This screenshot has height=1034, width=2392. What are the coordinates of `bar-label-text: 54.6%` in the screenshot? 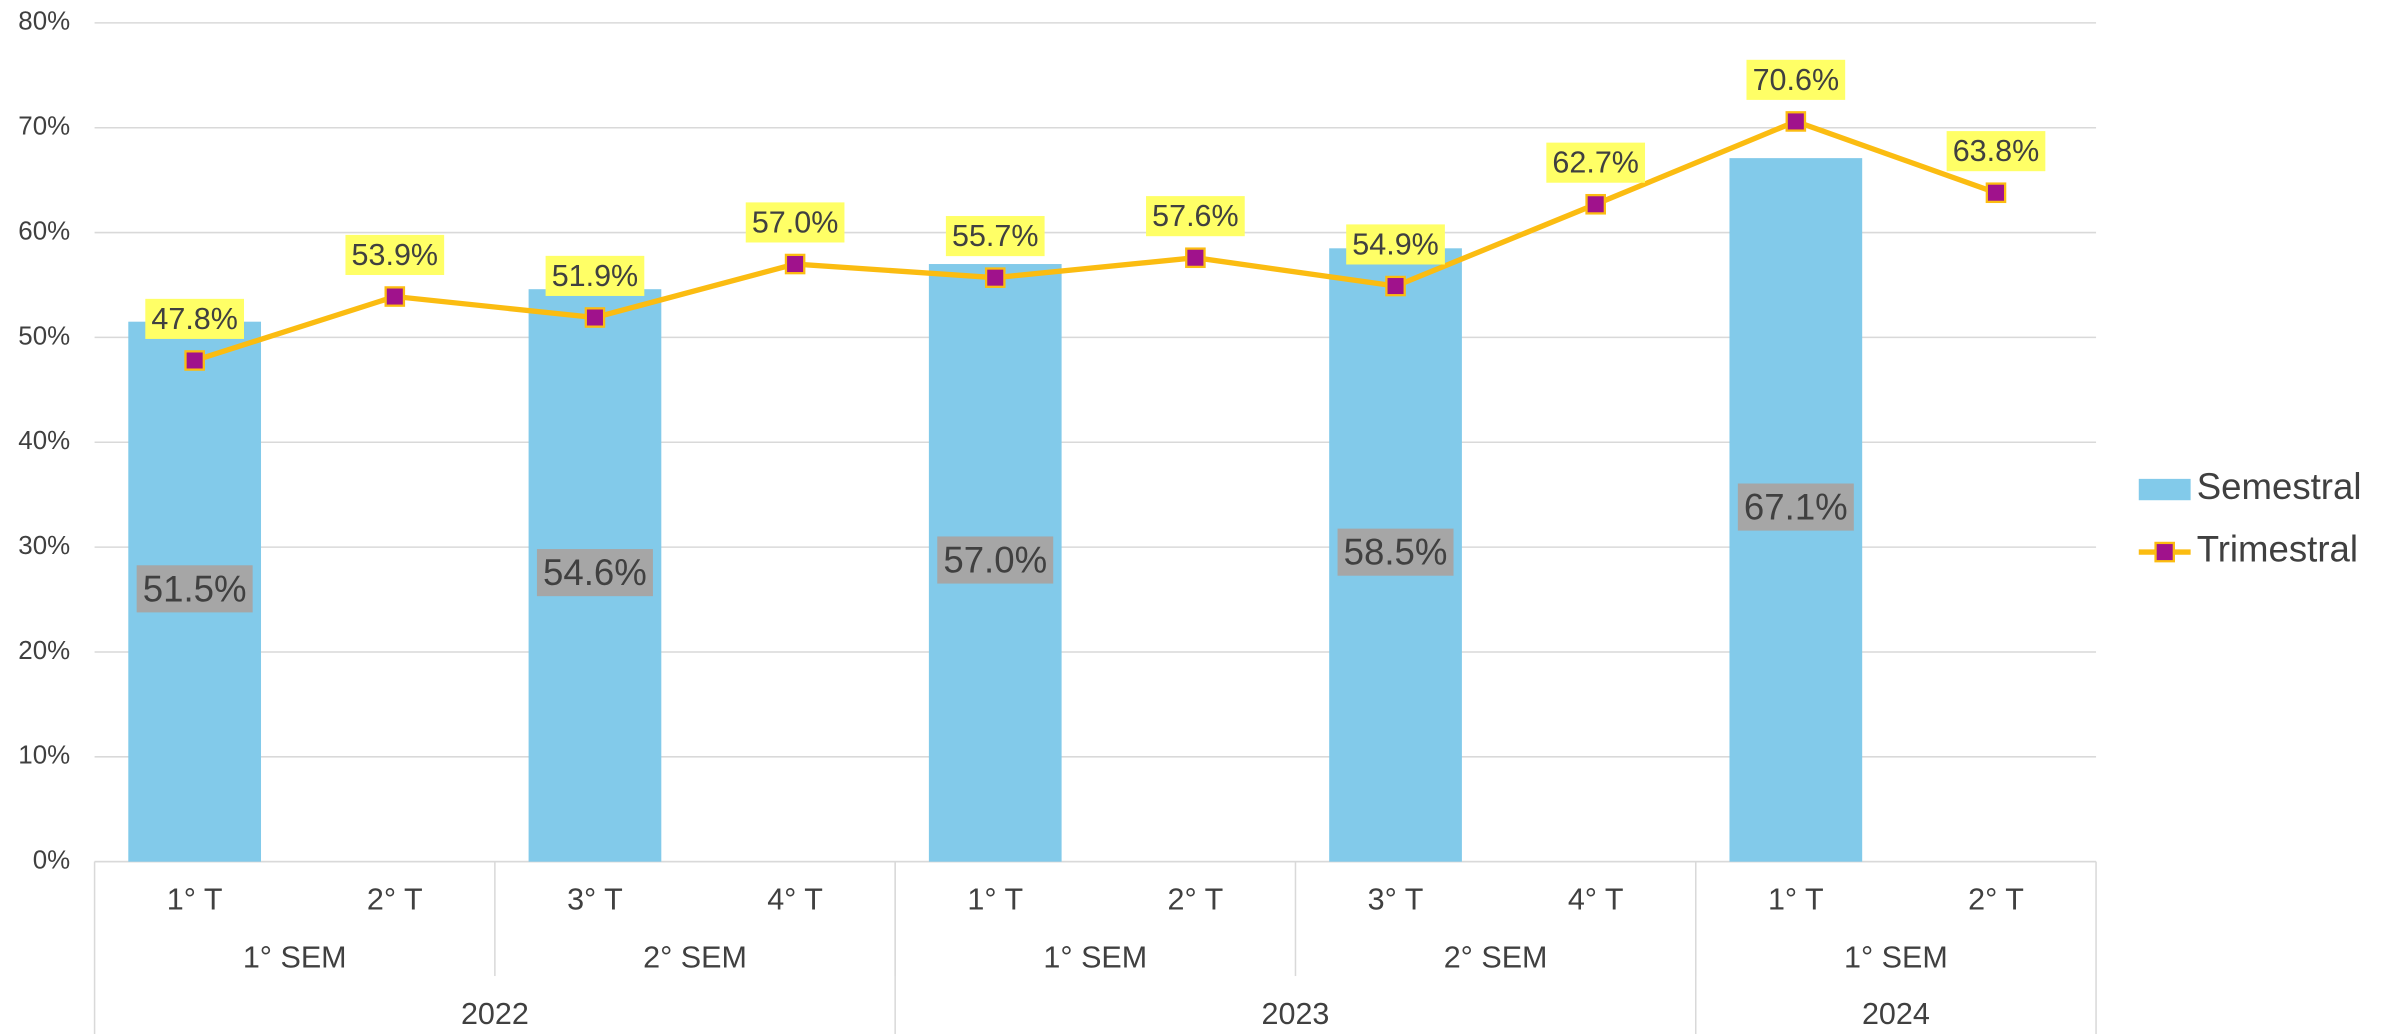 It's located at (595, 572).